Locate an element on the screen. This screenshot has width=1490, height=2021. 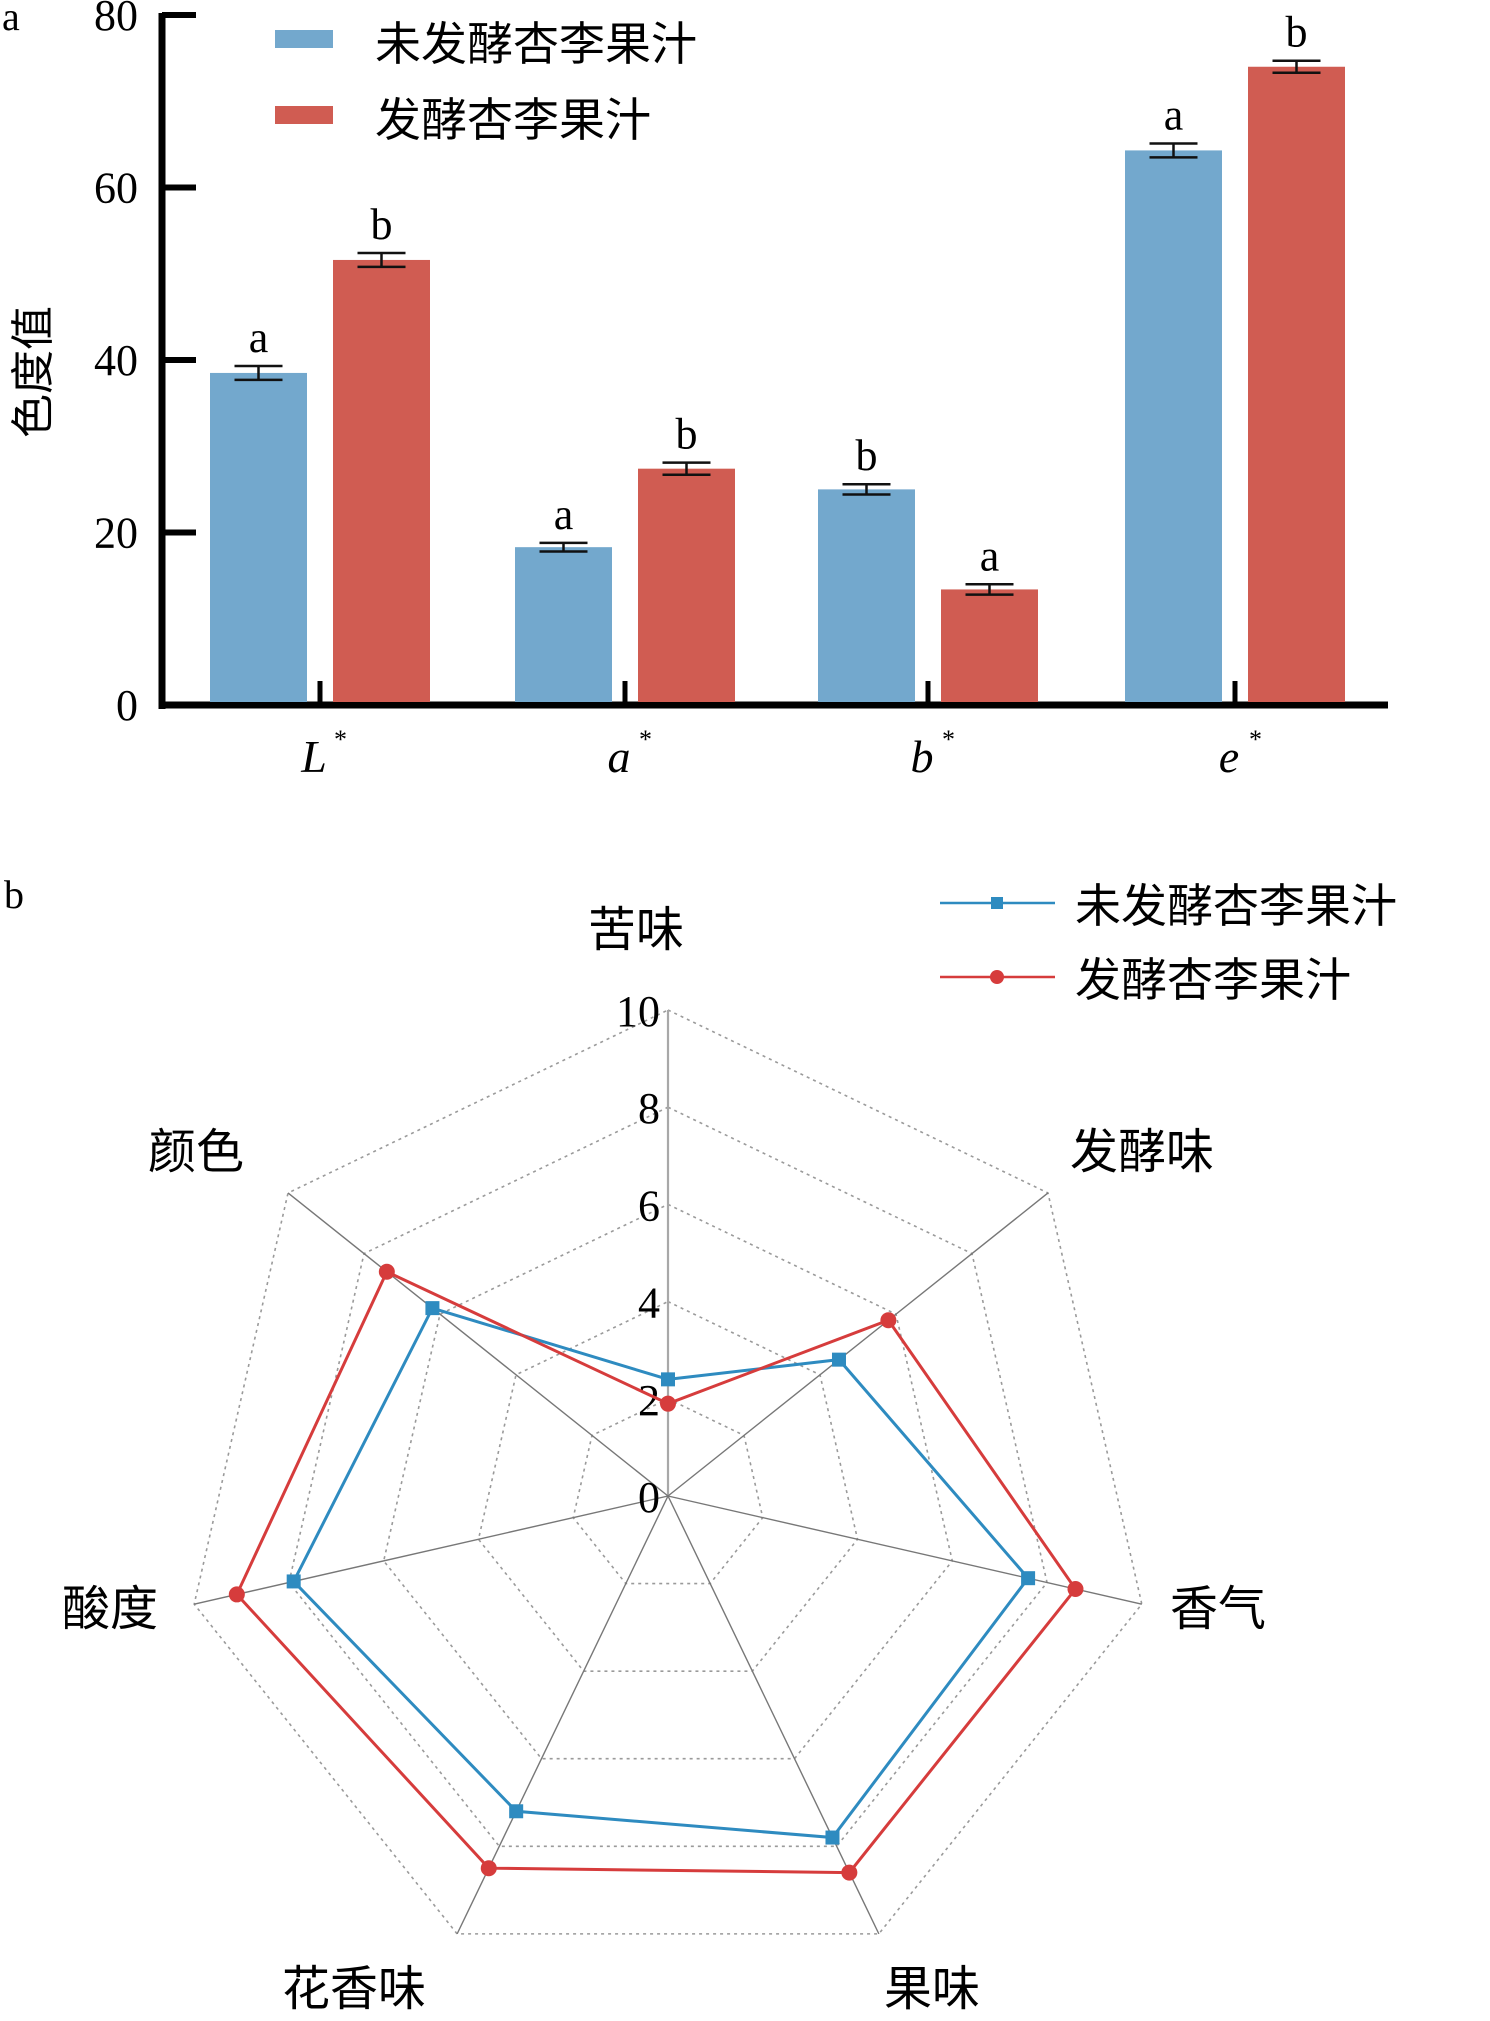
y-tick-label: 0 is located at coordinates (127, 705).